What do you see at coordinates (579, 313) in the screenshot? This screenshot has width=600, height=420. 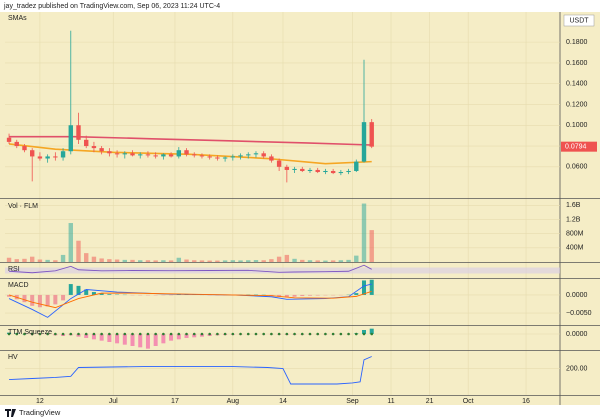 I see `y-tick-label: −0.0050` at bounding box center [579, 313].